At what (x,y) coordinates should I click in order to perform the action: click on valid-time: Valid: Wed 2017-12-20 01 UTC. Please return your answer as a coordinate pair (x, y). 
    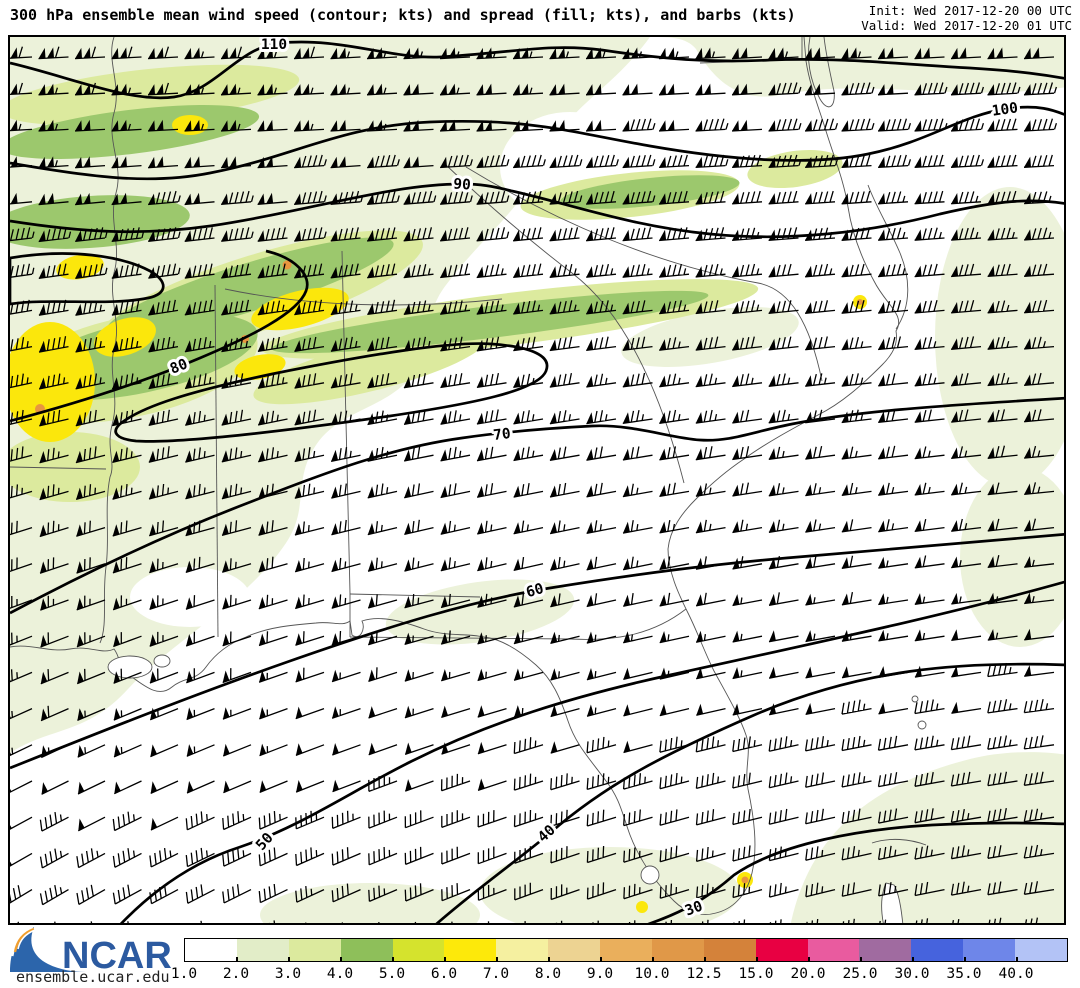
    Looking at the image, I should click on (966, 25).